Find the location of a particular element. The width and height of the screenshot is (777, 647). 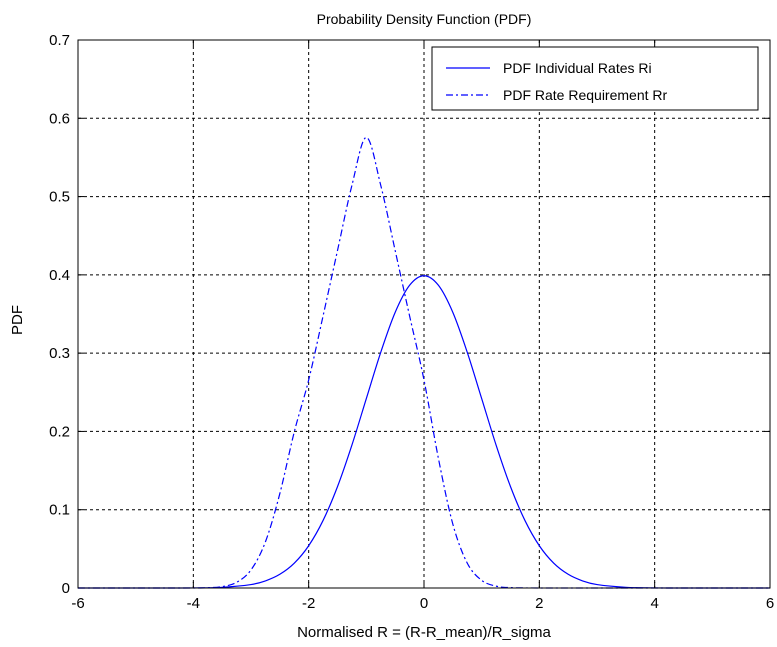

y-tick-label: 0.6 is located at coordinates (59, 118).